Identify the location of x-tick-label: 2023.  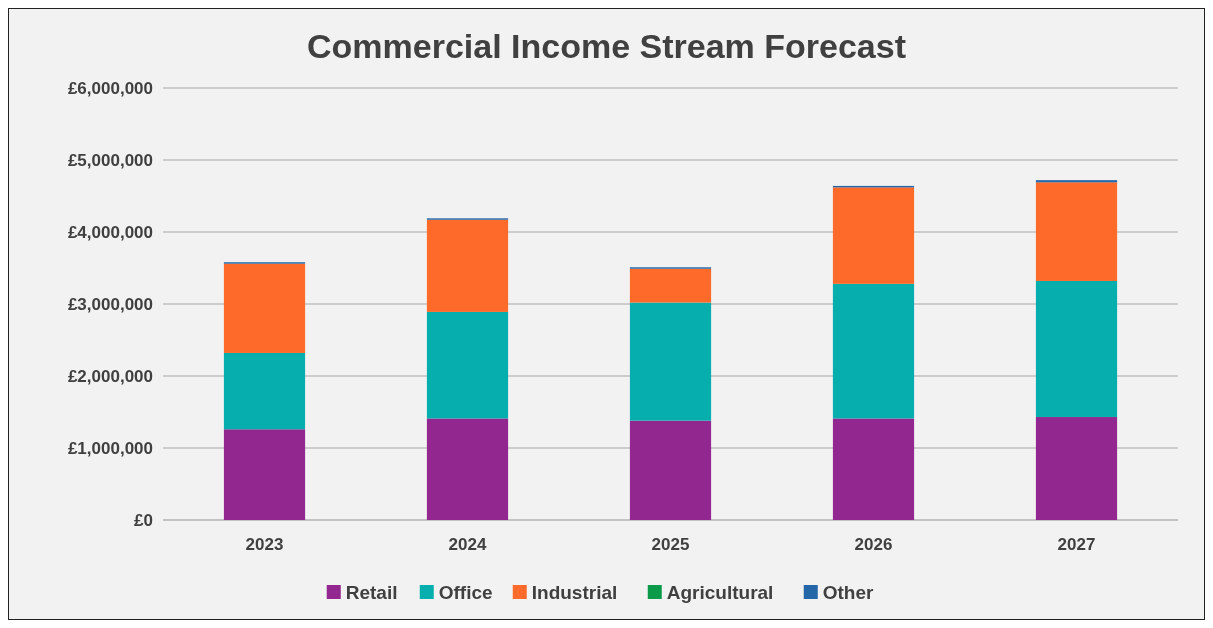
(264, 544).